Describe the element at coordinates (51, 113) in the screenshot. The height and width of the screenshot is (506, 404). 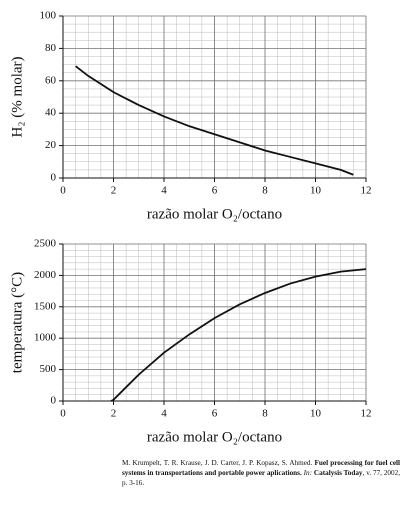
I see `y-tick-label: 40` at that location.